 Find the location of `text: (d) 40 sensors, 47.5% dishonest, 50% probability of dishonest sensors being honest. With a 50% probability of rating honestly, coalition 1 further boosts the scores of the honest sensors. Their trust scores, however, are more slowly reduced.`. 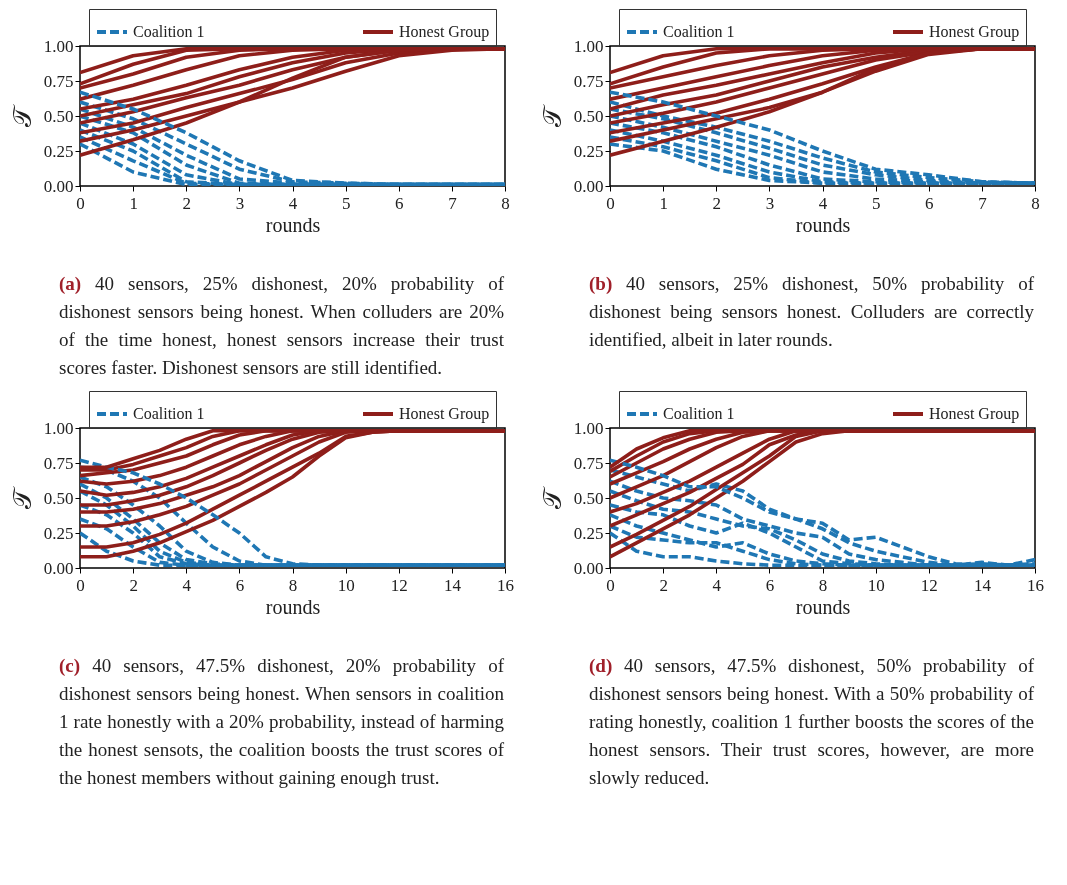

text: (d) 40 sensors, 47.5% dishonest, 50% probability of dishonest sensors being honest. With a 50% probability of rating honestly, coalition 1 further boosts the scores of the honest sensors. Their trust scores, however, are more slowly reduced. is located at coordinates (811, 722).